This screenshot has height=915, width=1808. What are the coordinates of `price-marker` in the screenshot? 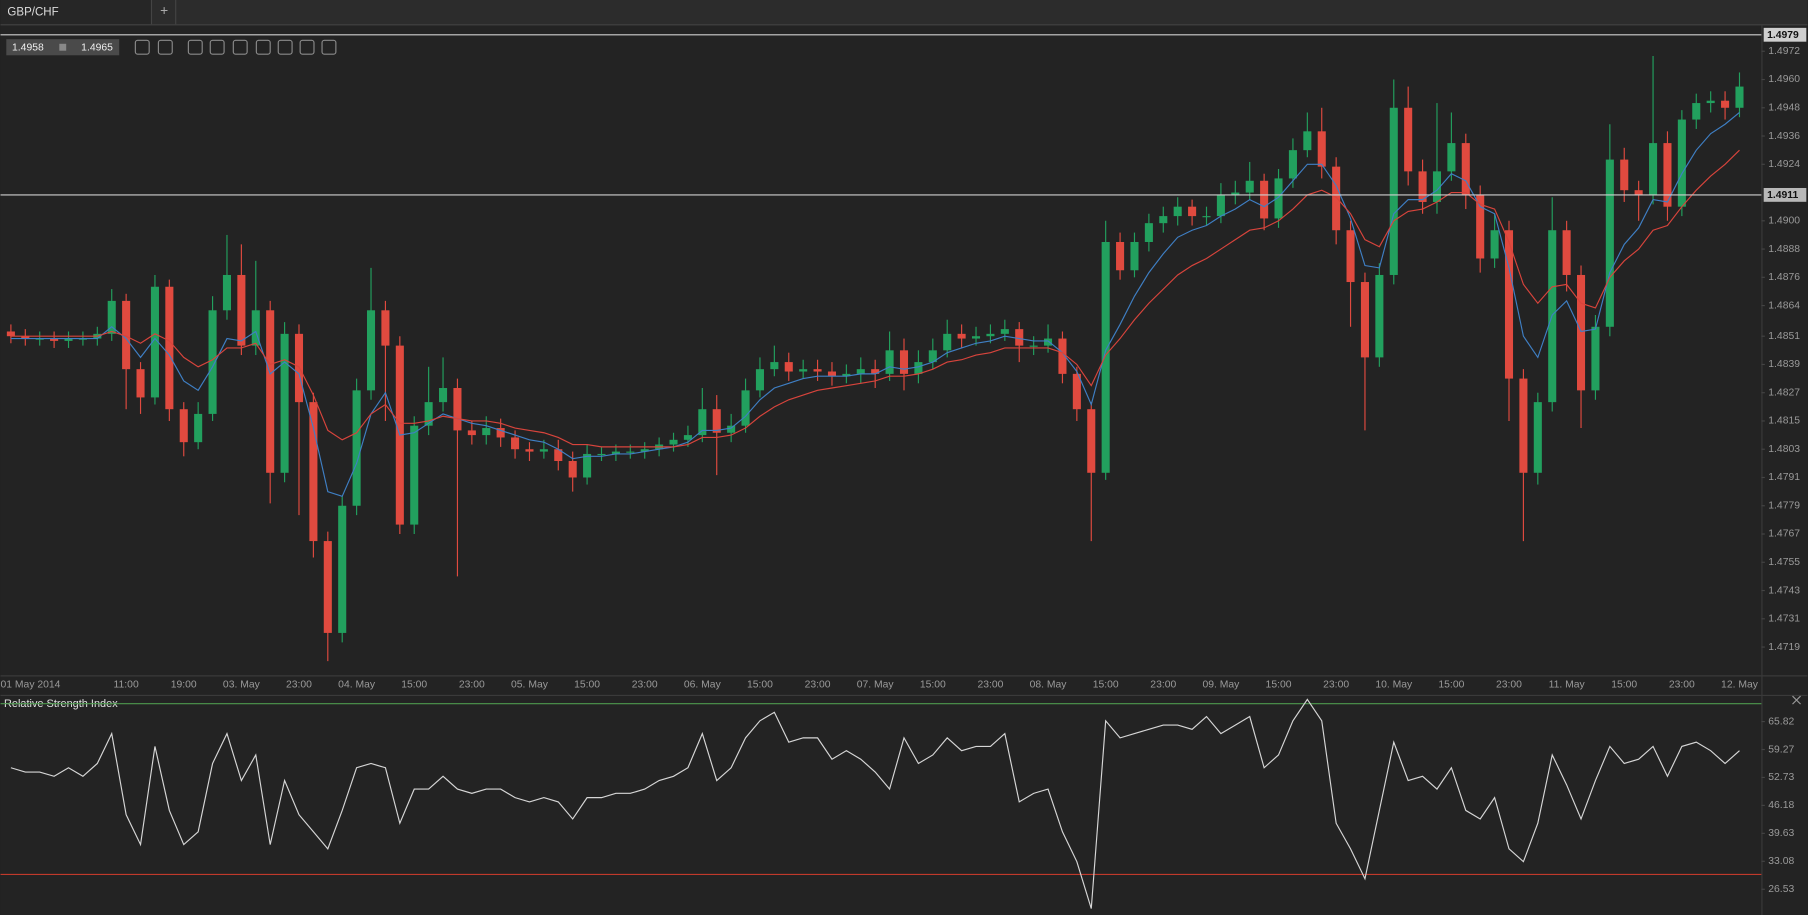 It's located at (1785, 34).